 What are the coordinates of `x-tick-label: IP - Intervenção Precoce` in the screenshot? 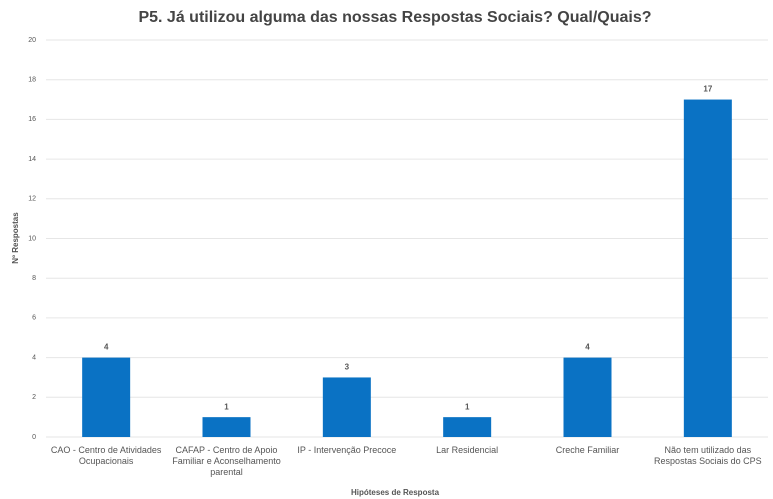 It's located at (347, 450).